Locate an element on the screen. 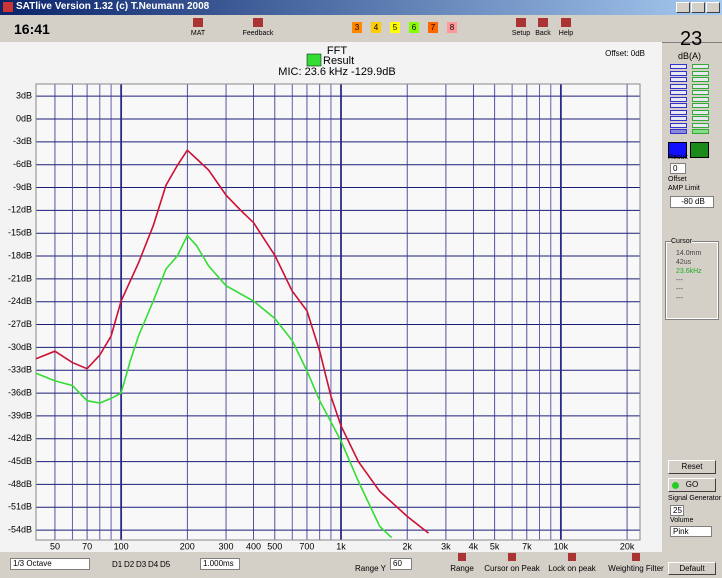 Image resolution: width=722 pixels, height=578 pixels. y-tick-label: -36dB is located at coordinates (20, 392).